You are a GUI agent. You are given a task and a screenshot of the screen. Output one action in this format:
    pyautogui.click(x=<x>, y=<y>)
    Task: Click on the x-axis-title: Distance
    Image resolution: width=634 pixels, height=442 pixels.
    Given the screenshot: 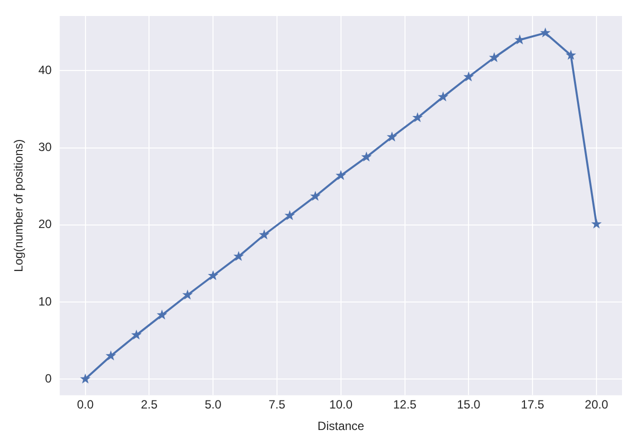 What is the action you would take?
    pyautogui.click(x=341, y=426)
    